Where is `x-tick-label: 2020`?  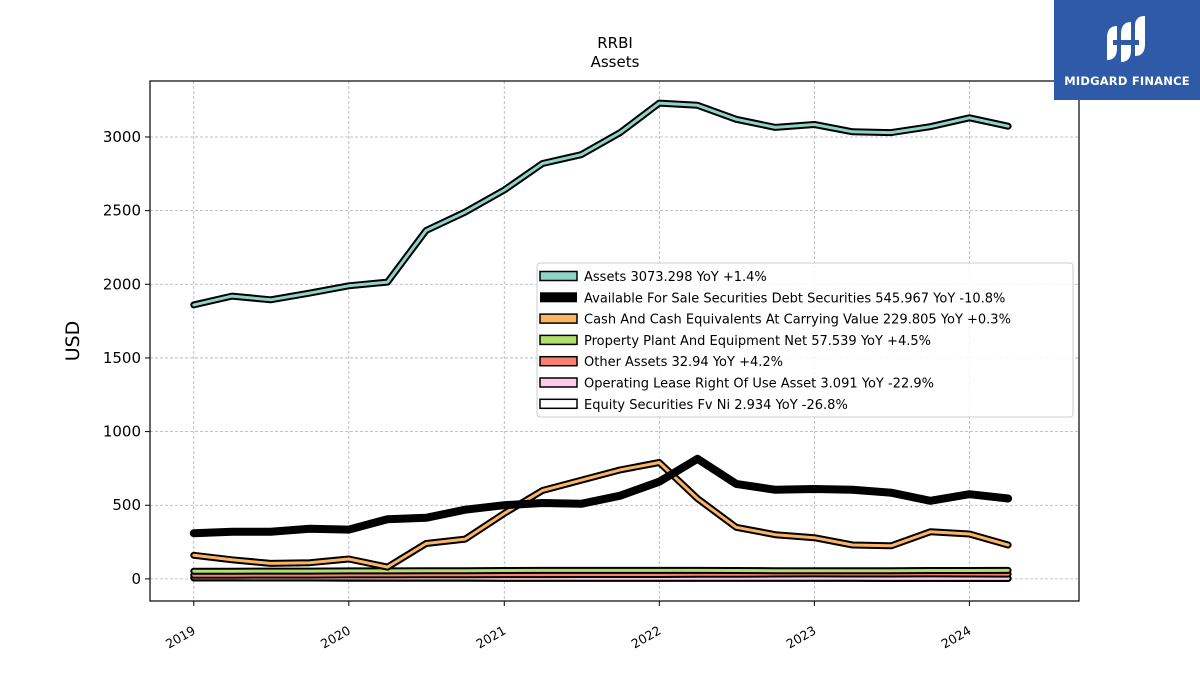
x-tick-label: 2020 is located at coordinates (335, 637).